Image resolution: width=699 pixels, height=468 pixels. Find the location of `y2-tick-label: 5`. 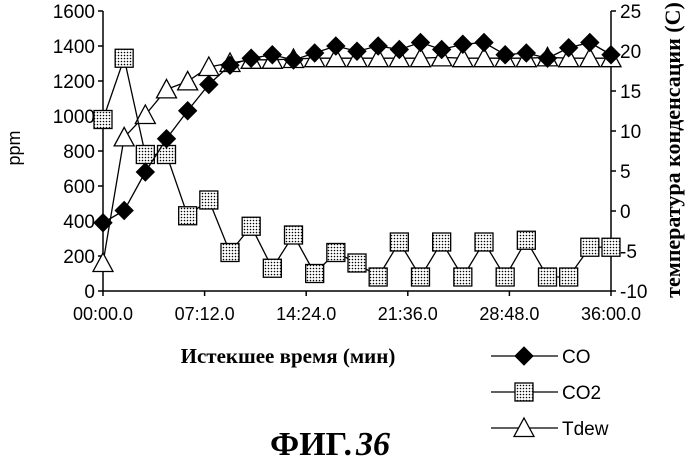

y2-tick-label: 5 is located at coordinates (625, 172).